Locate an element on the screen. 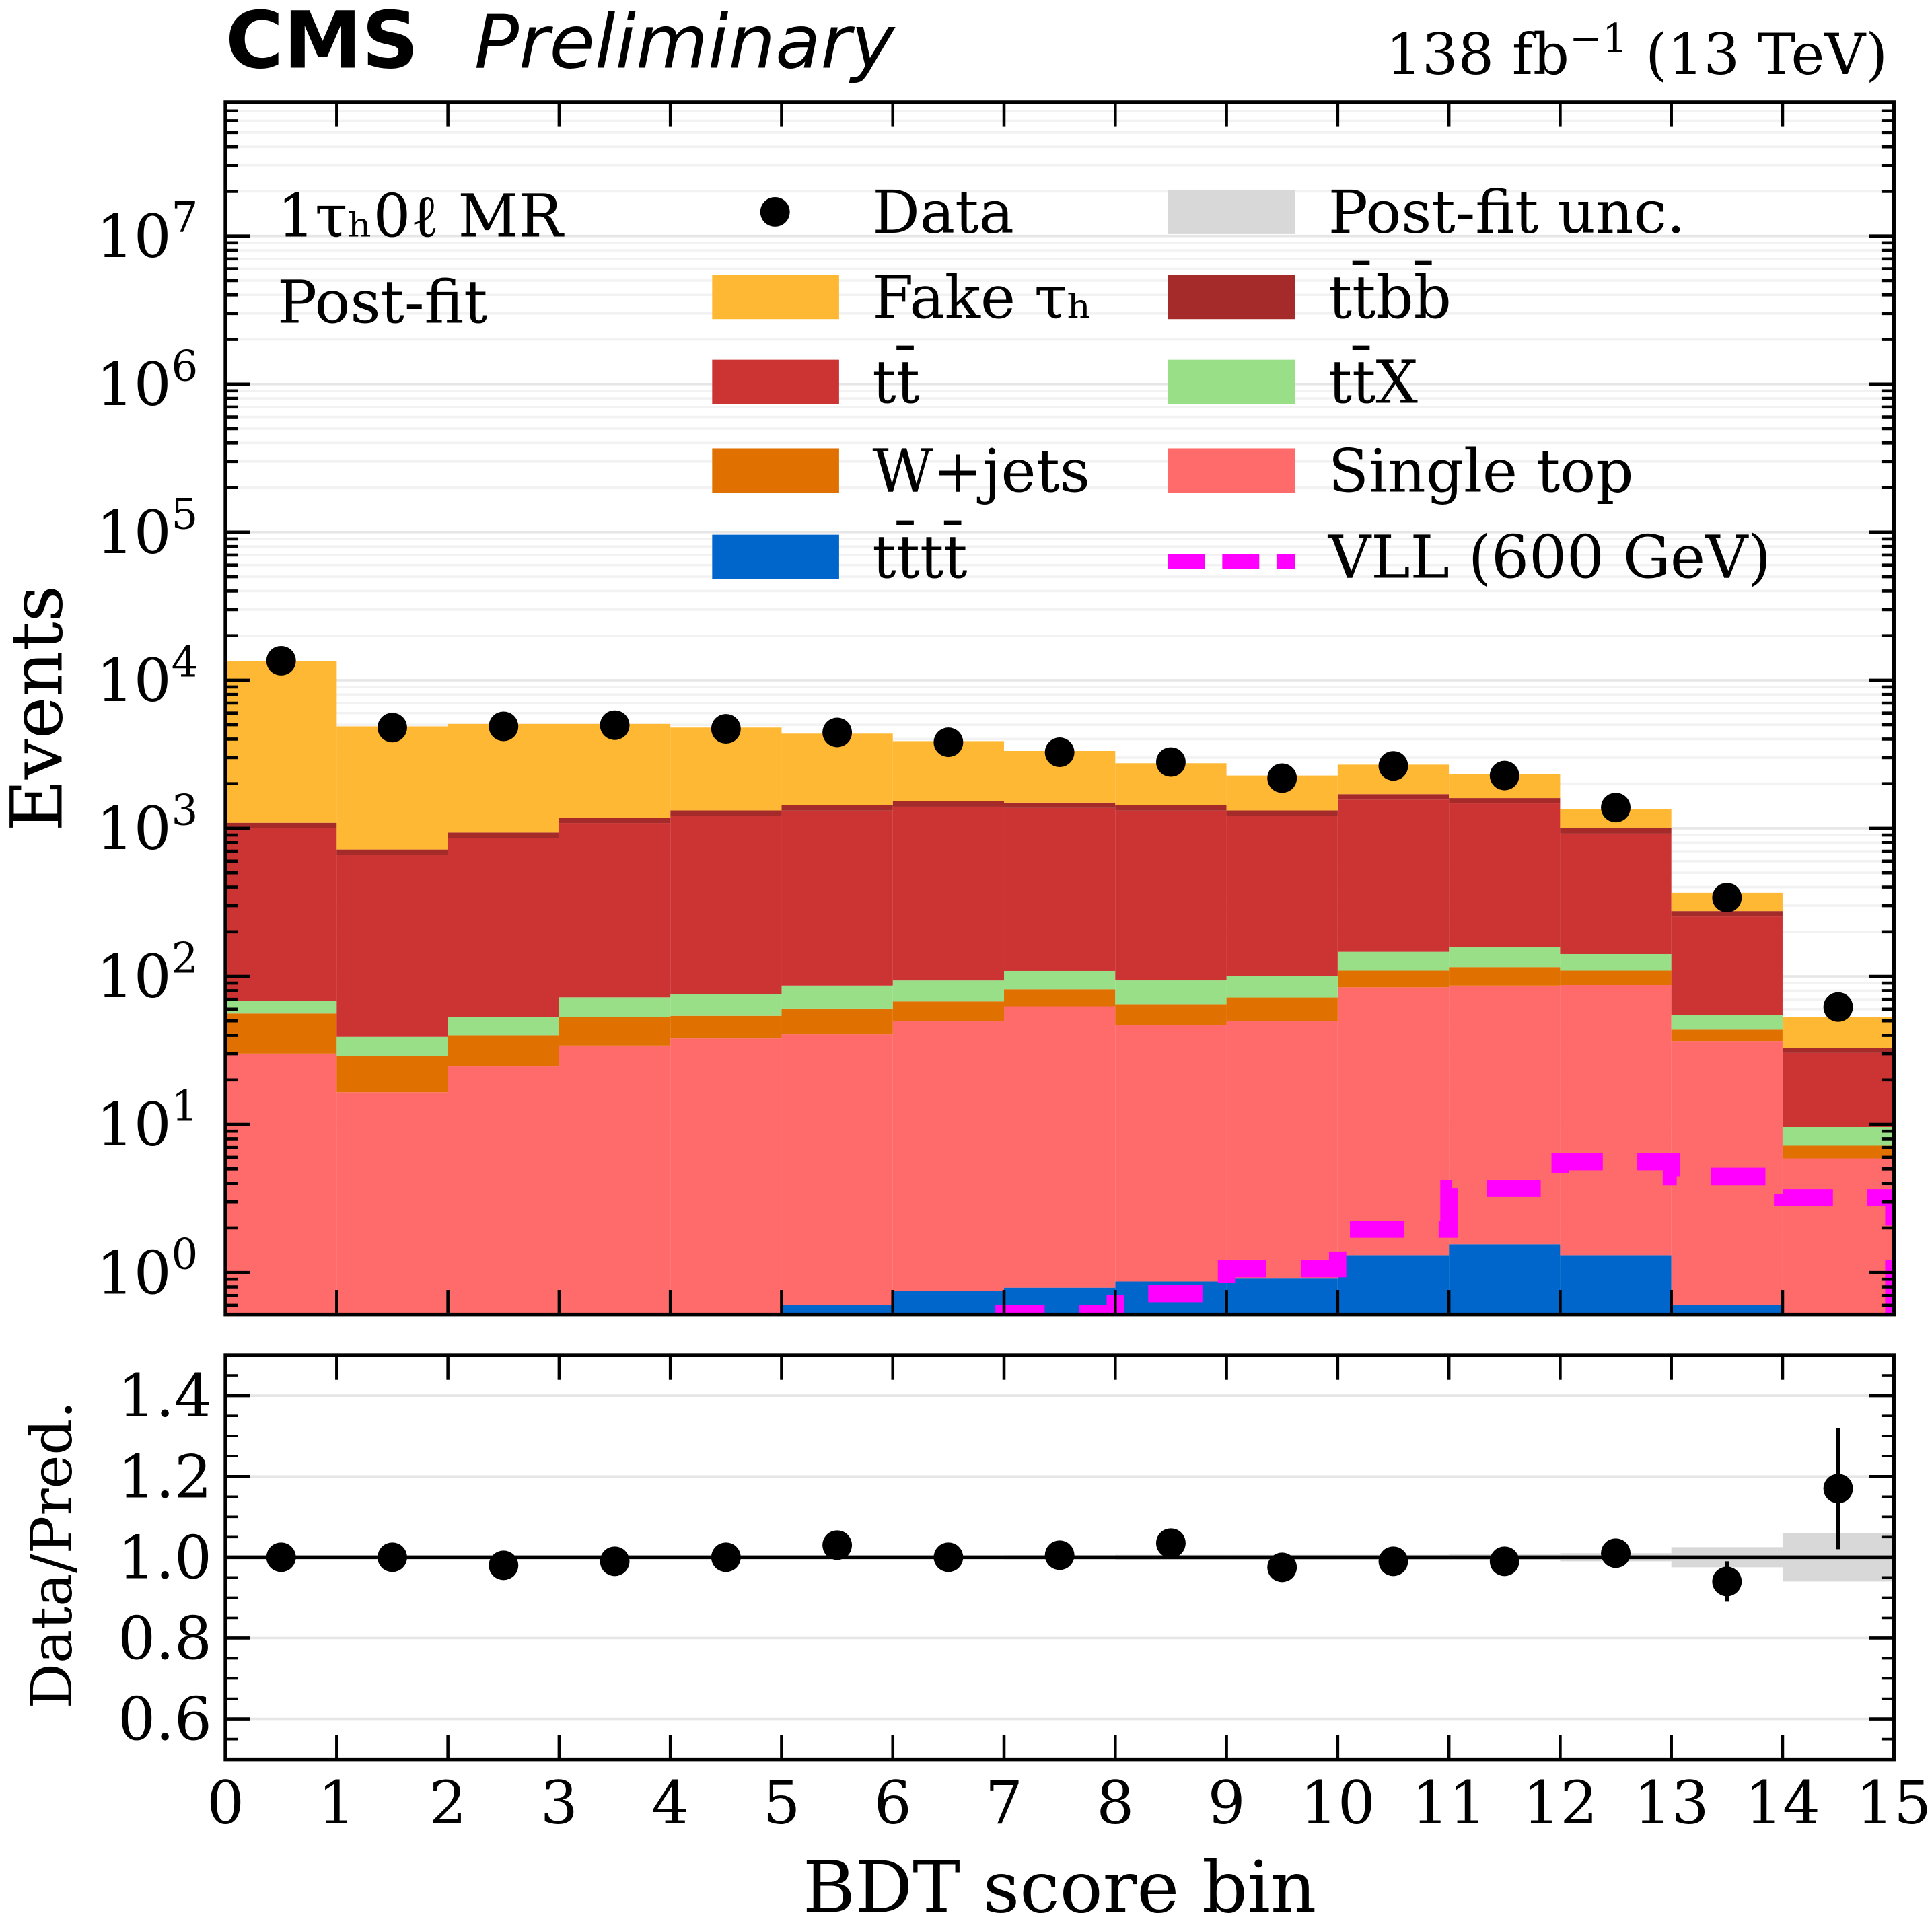  lumi-label: 138 fb−1 (13 TeV) is located at coordinates (1637, 51).